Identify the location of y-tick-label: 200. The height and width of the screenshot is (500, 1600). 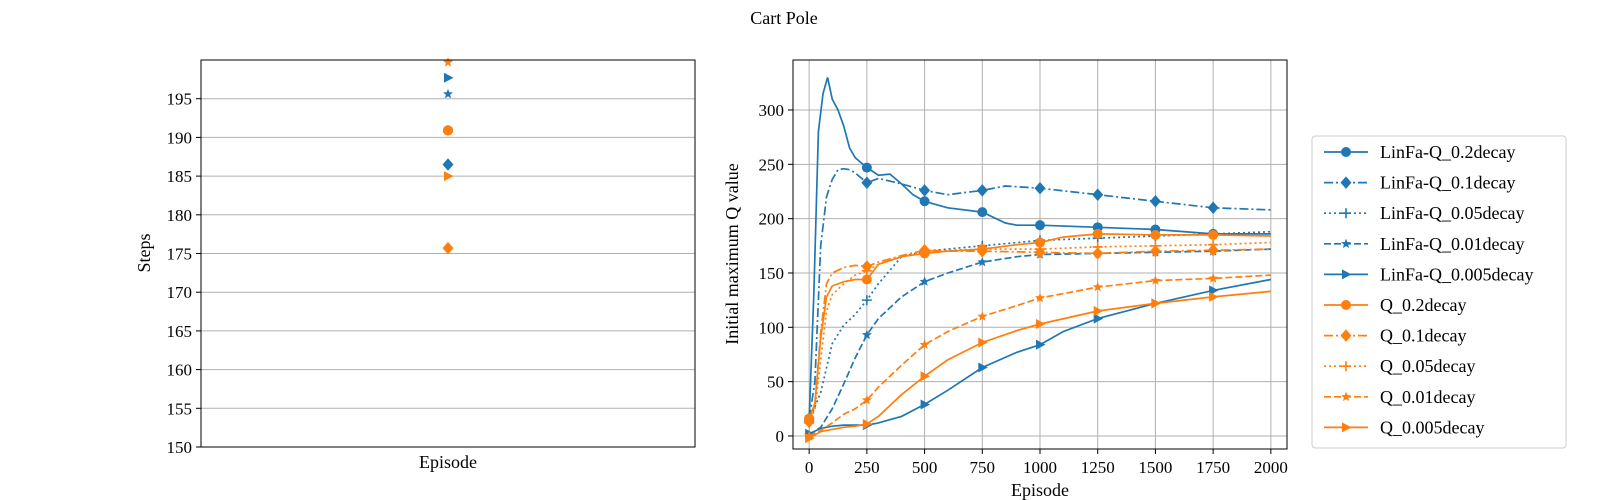
(772, 219).